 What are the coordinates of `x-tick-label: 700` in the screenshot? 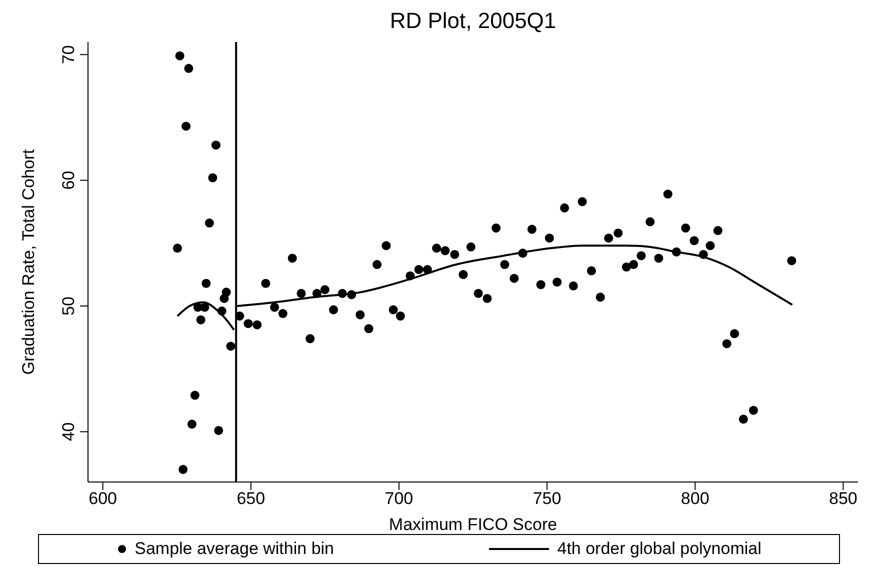 It's located at (399, 498).